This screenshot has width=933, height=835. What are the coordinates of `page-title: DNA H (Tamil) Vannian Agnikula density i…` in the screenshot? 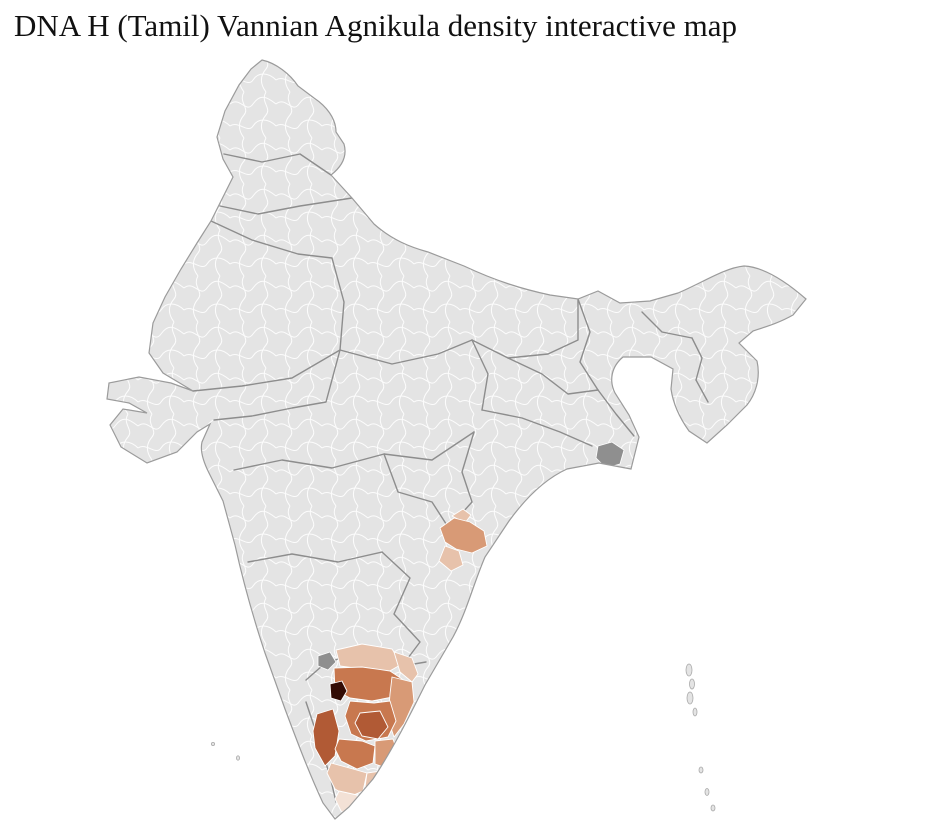 It's located at (376, 25).